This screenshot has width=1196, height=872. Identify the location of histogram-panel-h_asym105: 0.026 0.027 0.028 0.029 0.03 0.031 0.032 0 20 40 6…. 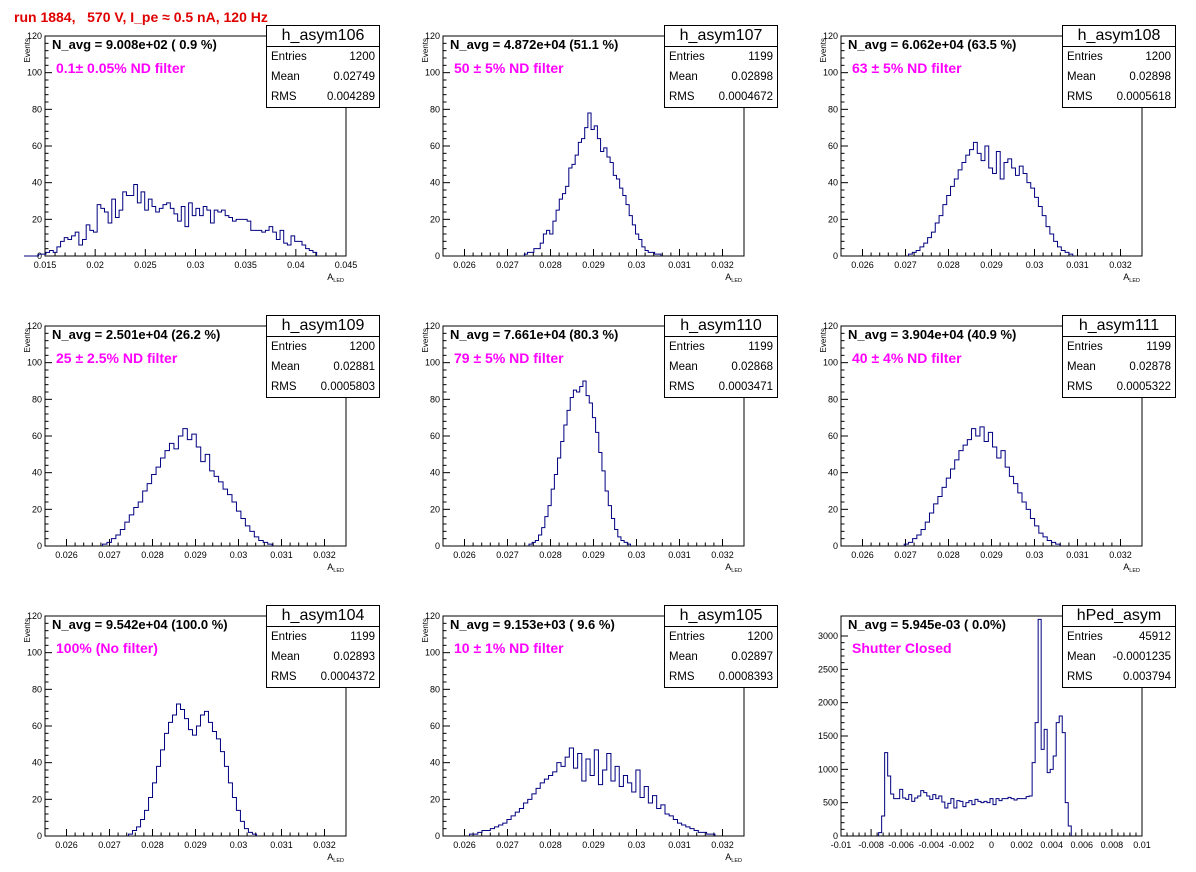
(588, 722).